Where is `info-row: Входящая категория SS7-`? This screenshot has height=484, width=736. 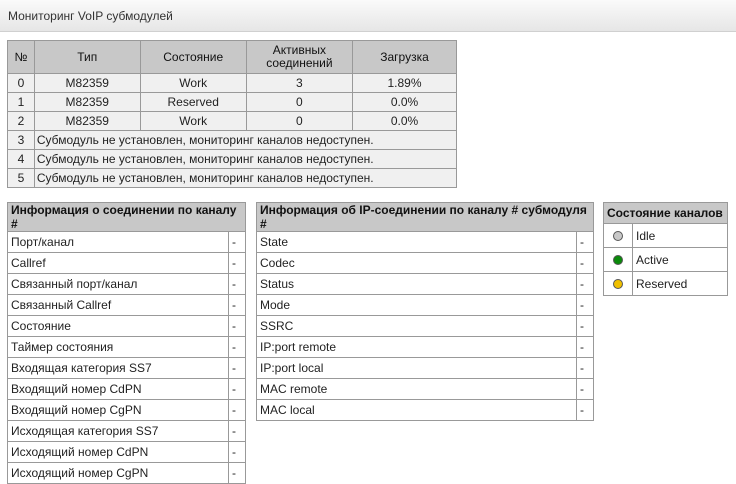 info-row: Входящая категория SS7- is located at coordinates (126, 368).